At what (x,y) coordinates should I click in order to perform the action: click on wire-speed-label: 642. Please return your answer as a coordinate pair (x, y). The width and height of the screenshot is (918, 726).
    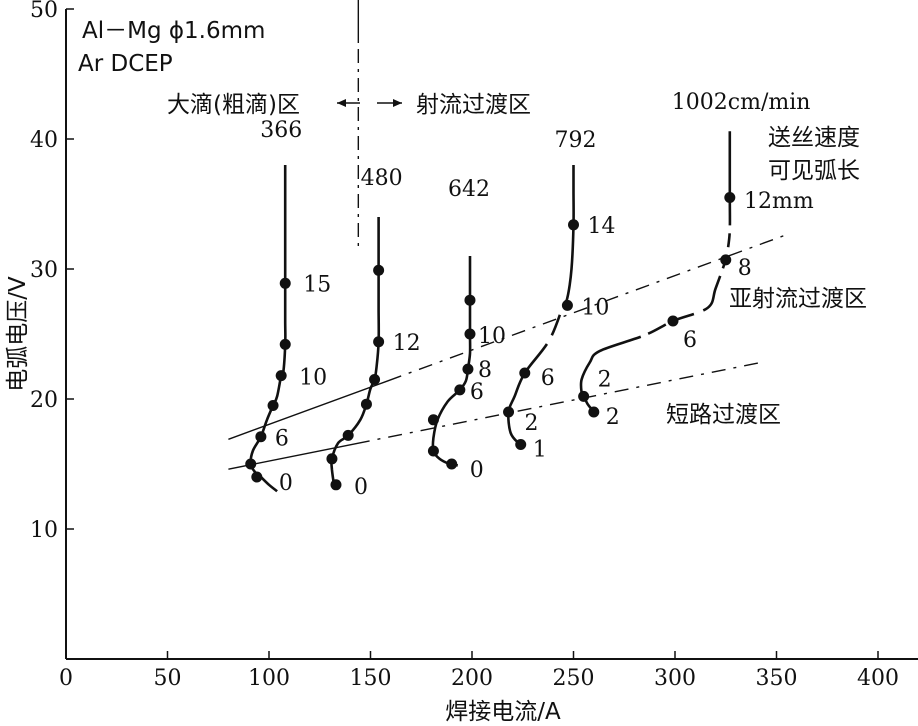
    Looking at the image, I should click on (469, 189).